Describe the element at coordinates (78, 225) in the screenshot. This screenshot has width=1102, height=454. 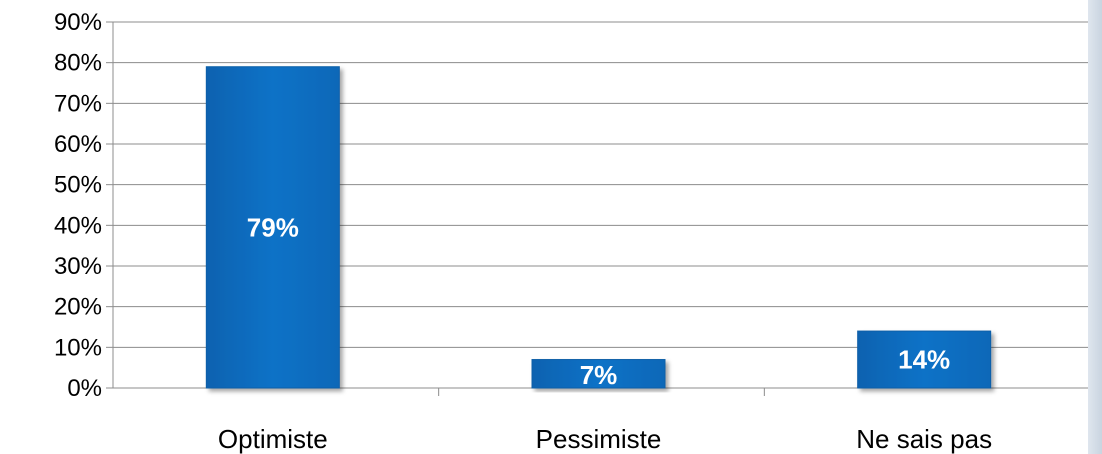
I see `y-tick-label: 40%` at that location.